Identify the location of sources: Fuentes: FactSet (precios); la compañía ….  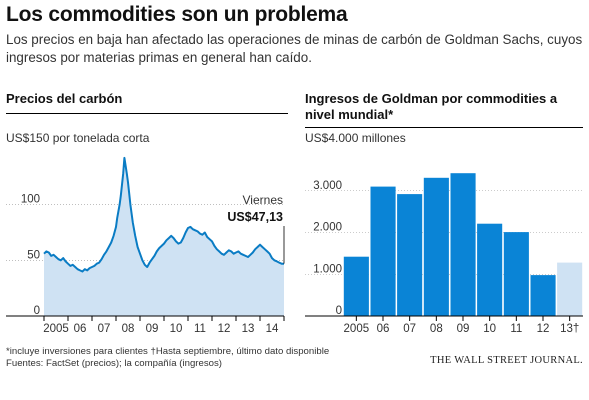
(114, 363).